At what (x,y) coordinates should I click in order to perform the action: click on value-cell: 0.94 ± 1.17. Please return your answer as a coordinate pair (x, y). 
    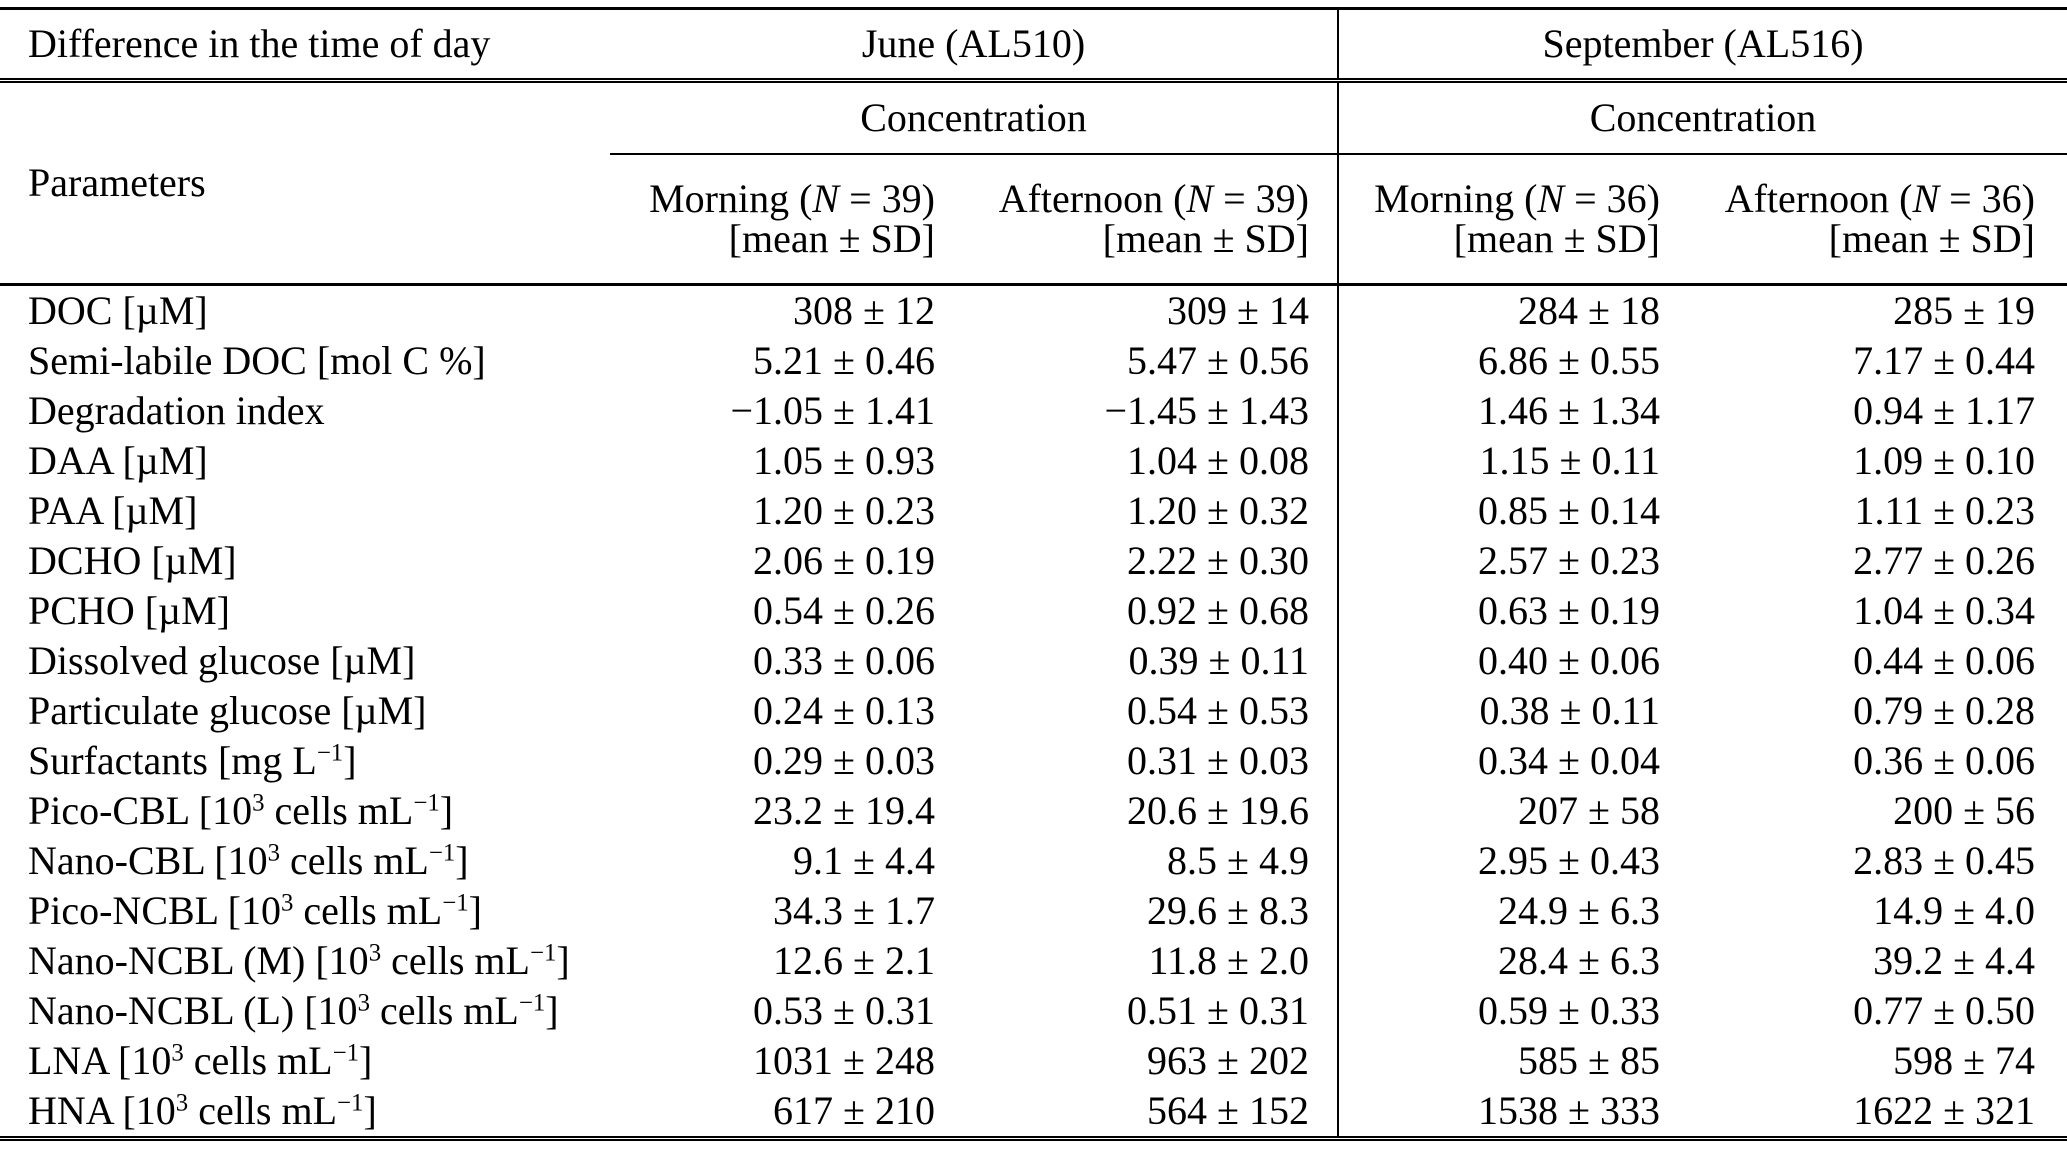
    Looking at the image, I should click on (1944, 410).